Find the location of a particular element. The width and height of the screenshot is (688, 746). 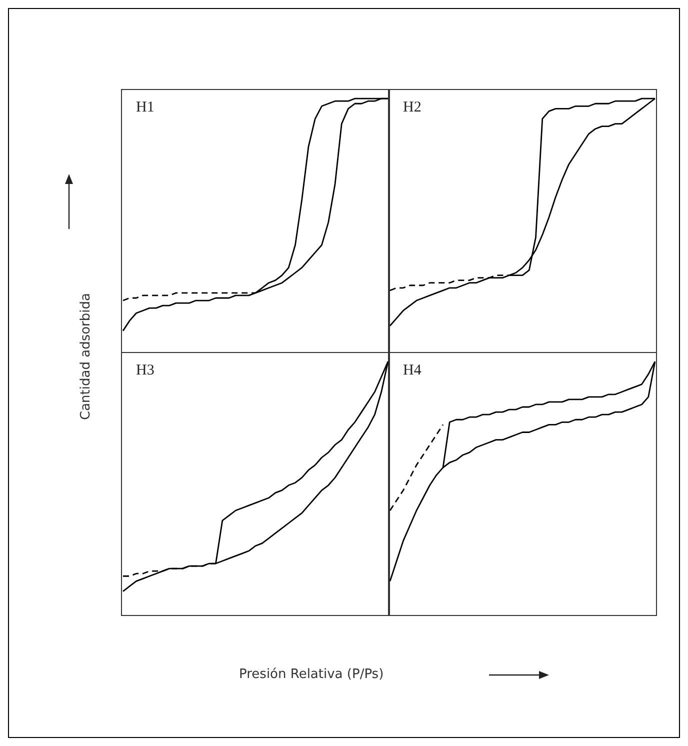

x-axis-title: Presión Relativa (P/Ps) is located at coordinates (311, 674).